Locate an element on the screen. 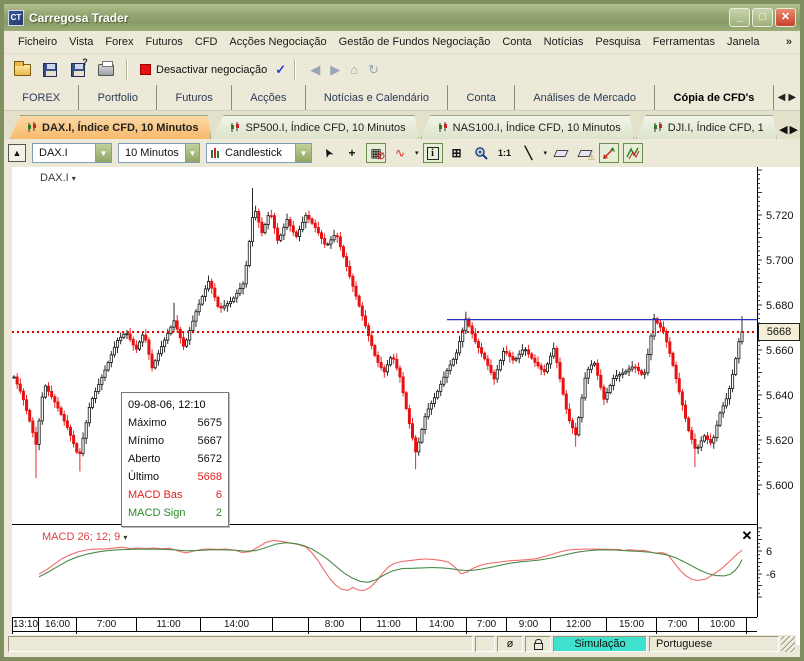  connection-icon: ø is located at coordinates (510, 644).